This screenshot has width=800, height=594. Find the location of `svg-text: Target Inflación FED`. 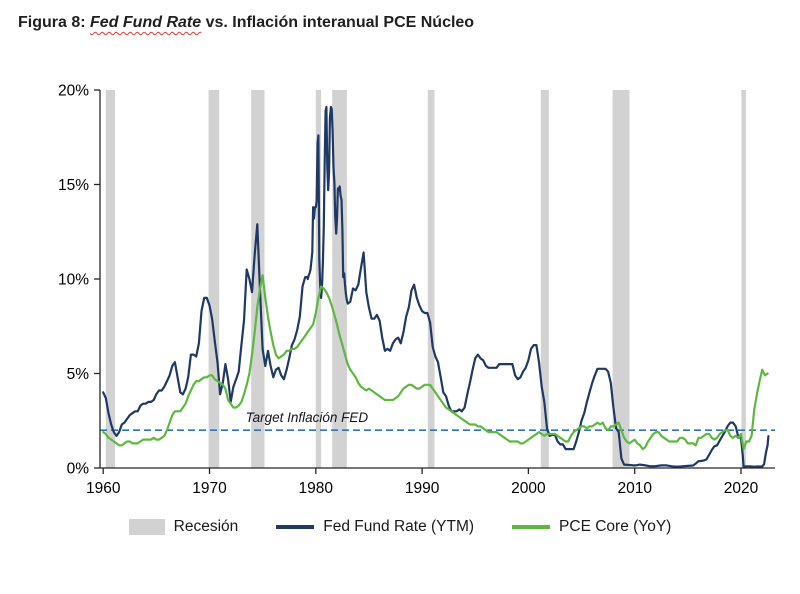

svg-text: Target Inflación FED is located at coordinates (307, 417).